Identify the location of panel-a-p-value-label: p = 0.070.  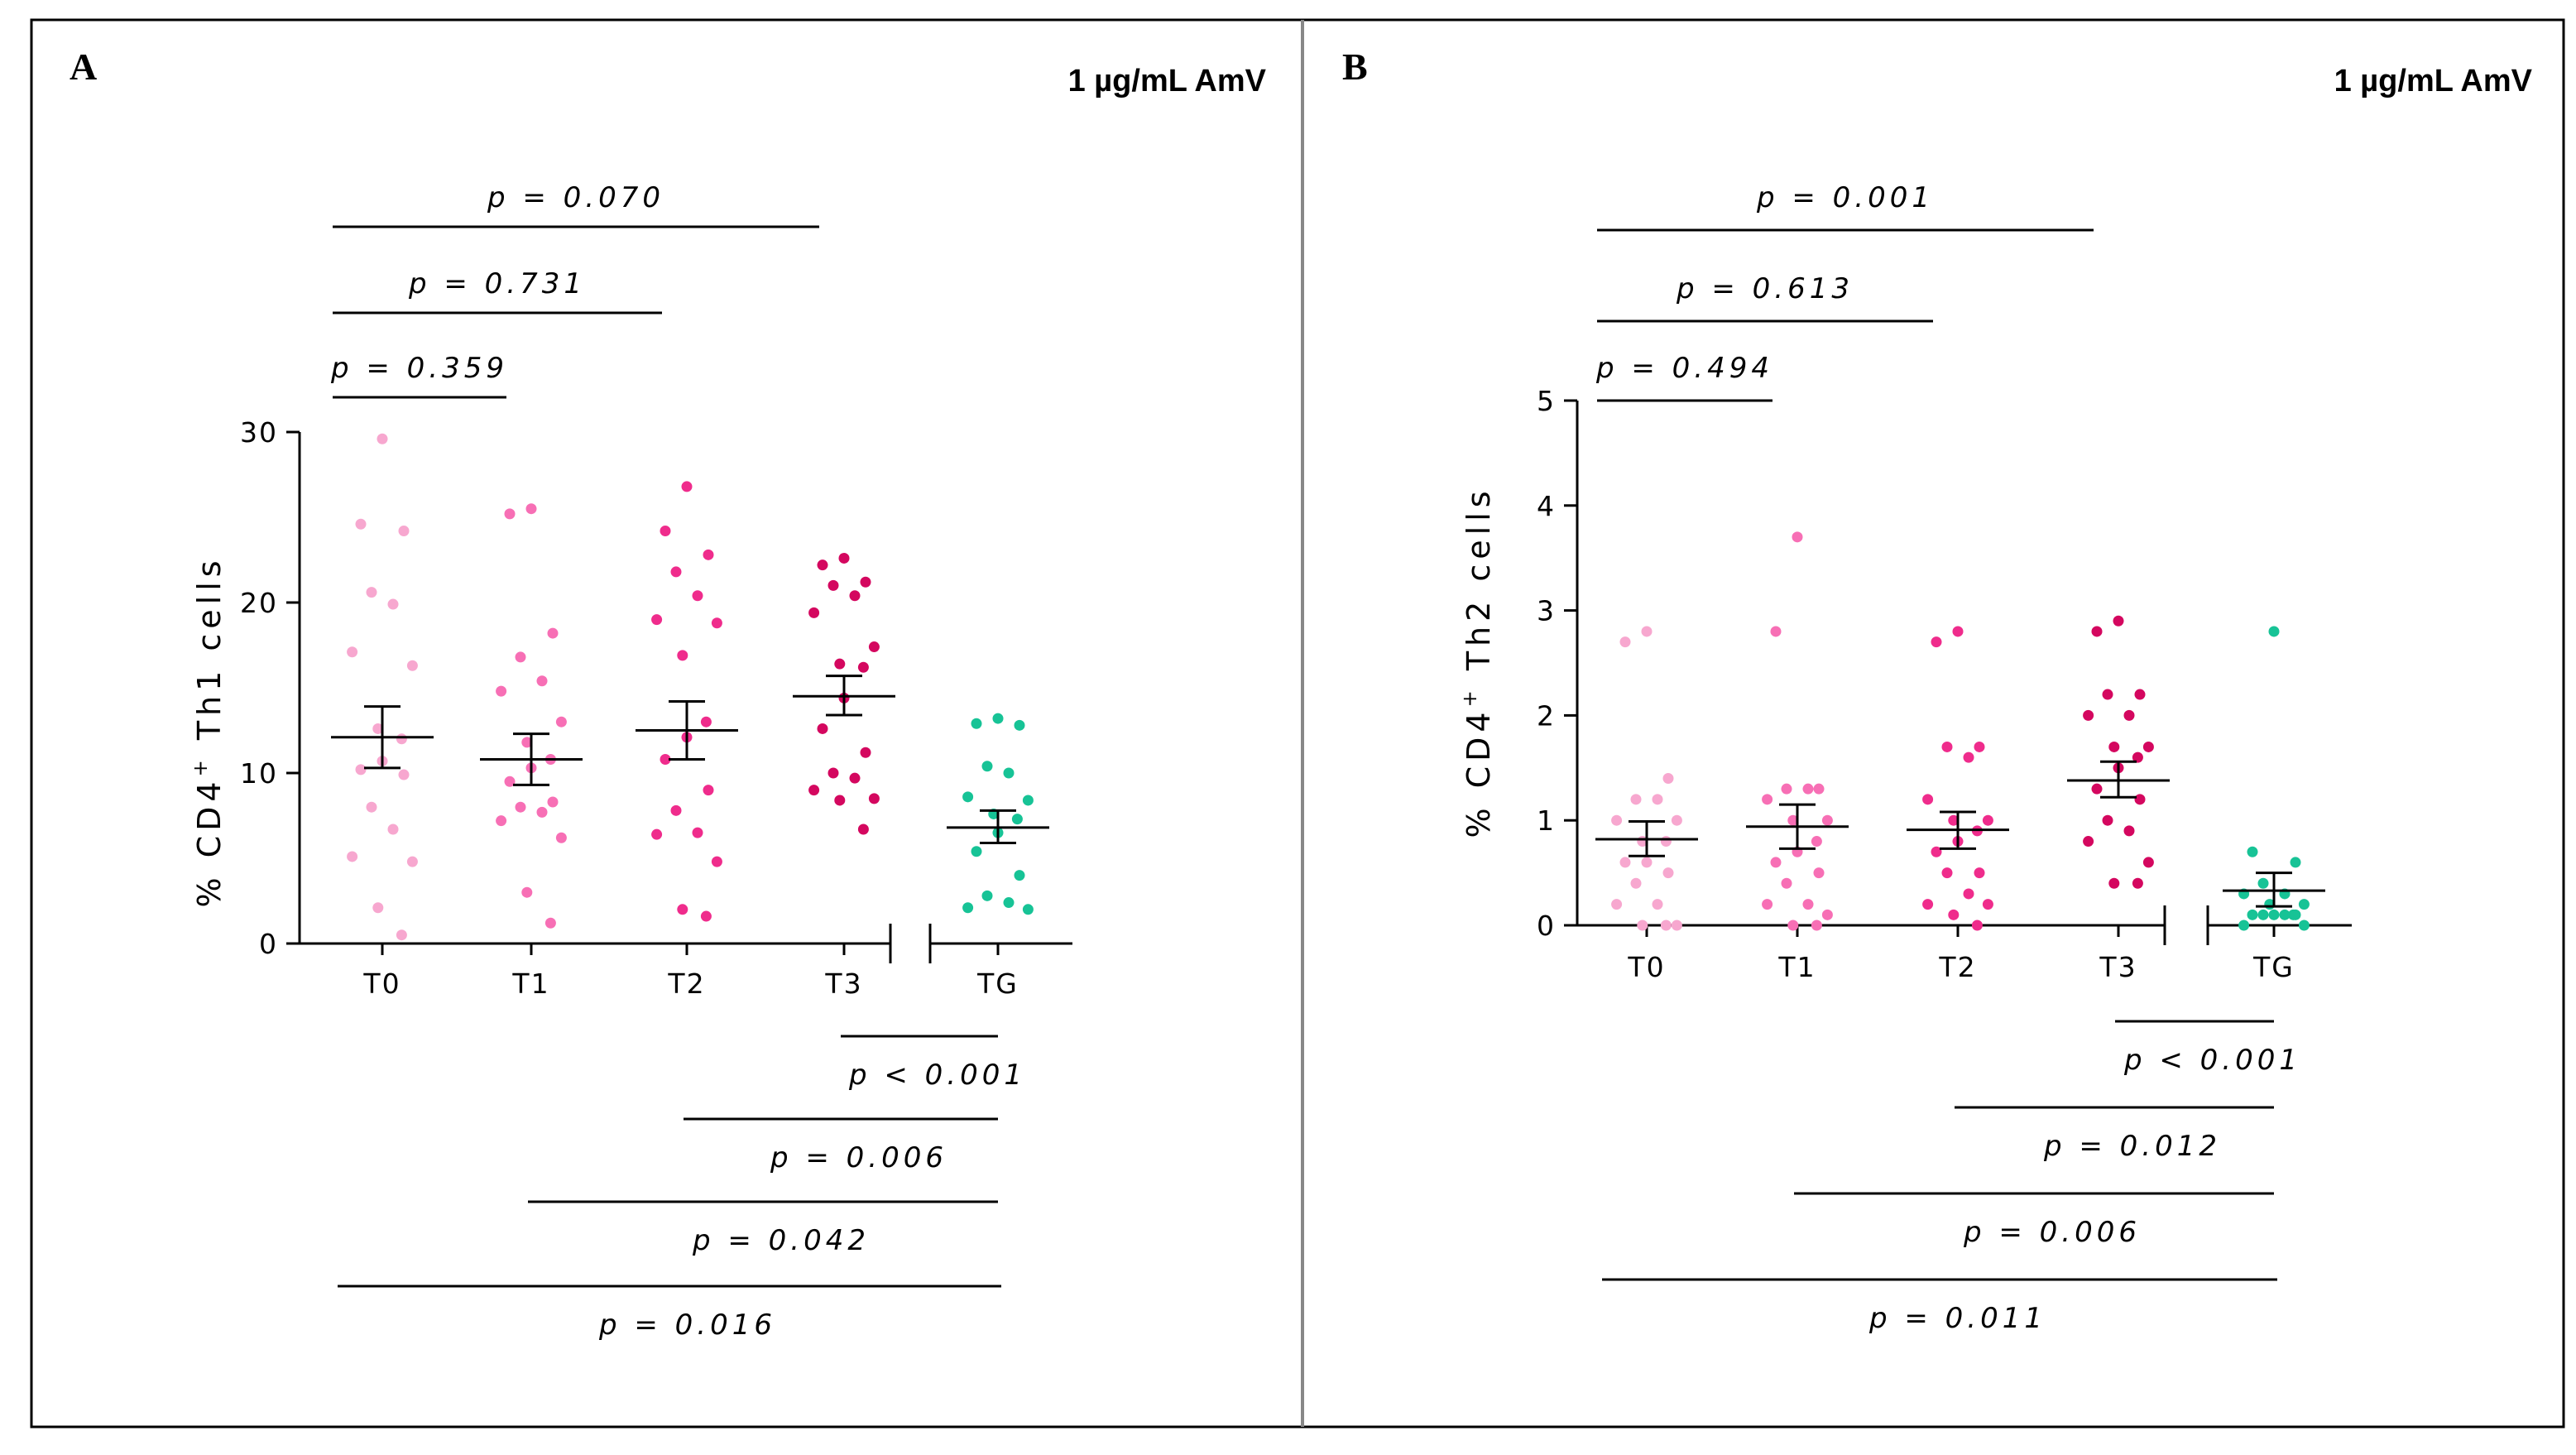
(576, 197).